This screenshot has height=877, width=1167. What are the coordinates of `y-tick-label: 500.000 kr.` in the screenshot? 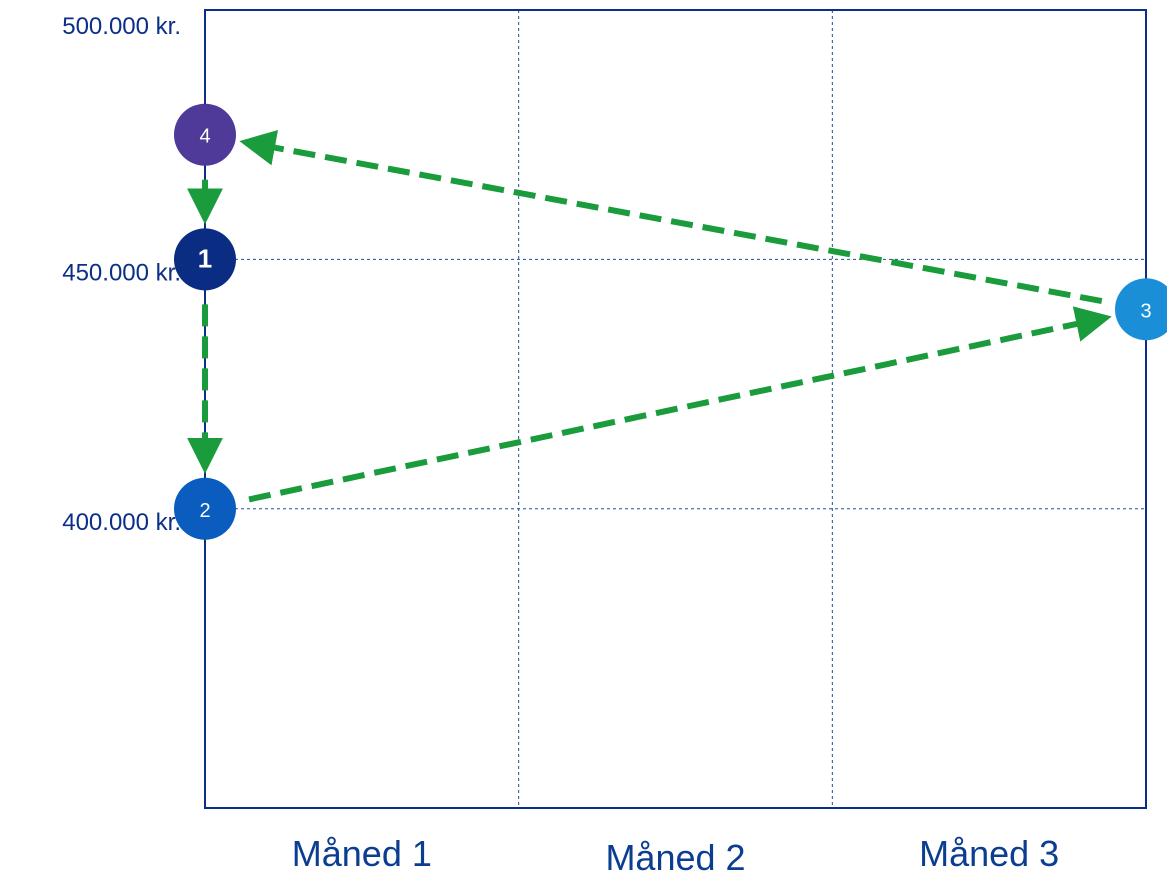 It's located at (121, 26).